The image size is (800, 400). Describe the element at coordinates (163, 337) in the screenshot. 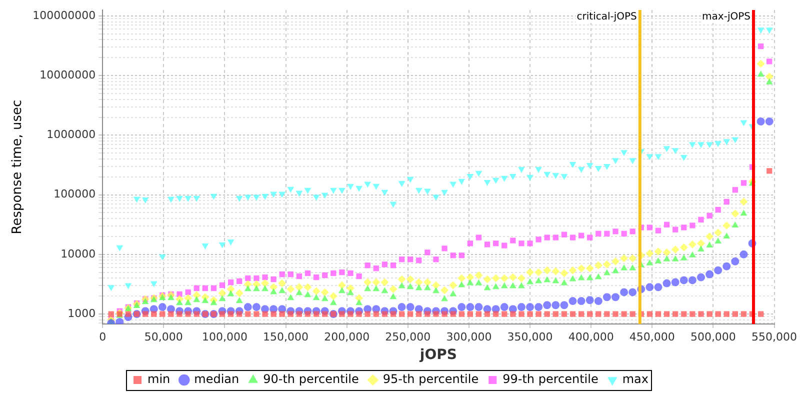

I see `x-tick-label: 50,000` at that location.